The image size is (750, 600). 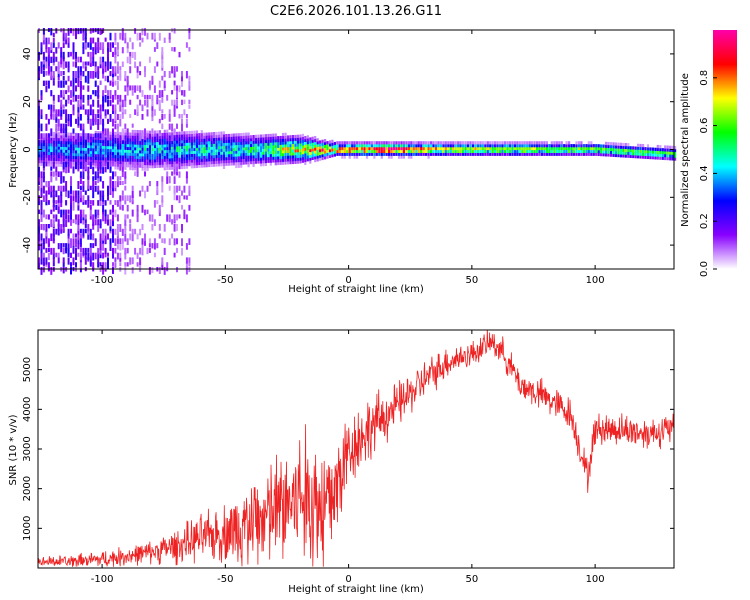 What do you see at coordinates (27, 369) in the screenshot?
I see `snr-ytick-label: 5000` at bounding box center [27, 369].